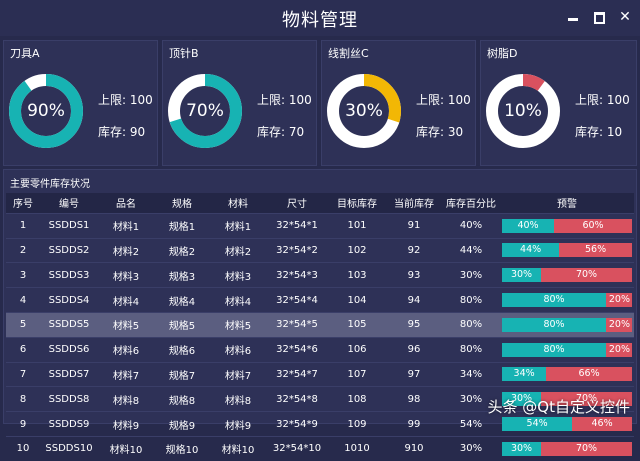 This screenshot has width=640, height=461. What do you see at coordinates (126, 203) in the screenshot?
I see `column-header: 品名` at bounding box center [126, 203].